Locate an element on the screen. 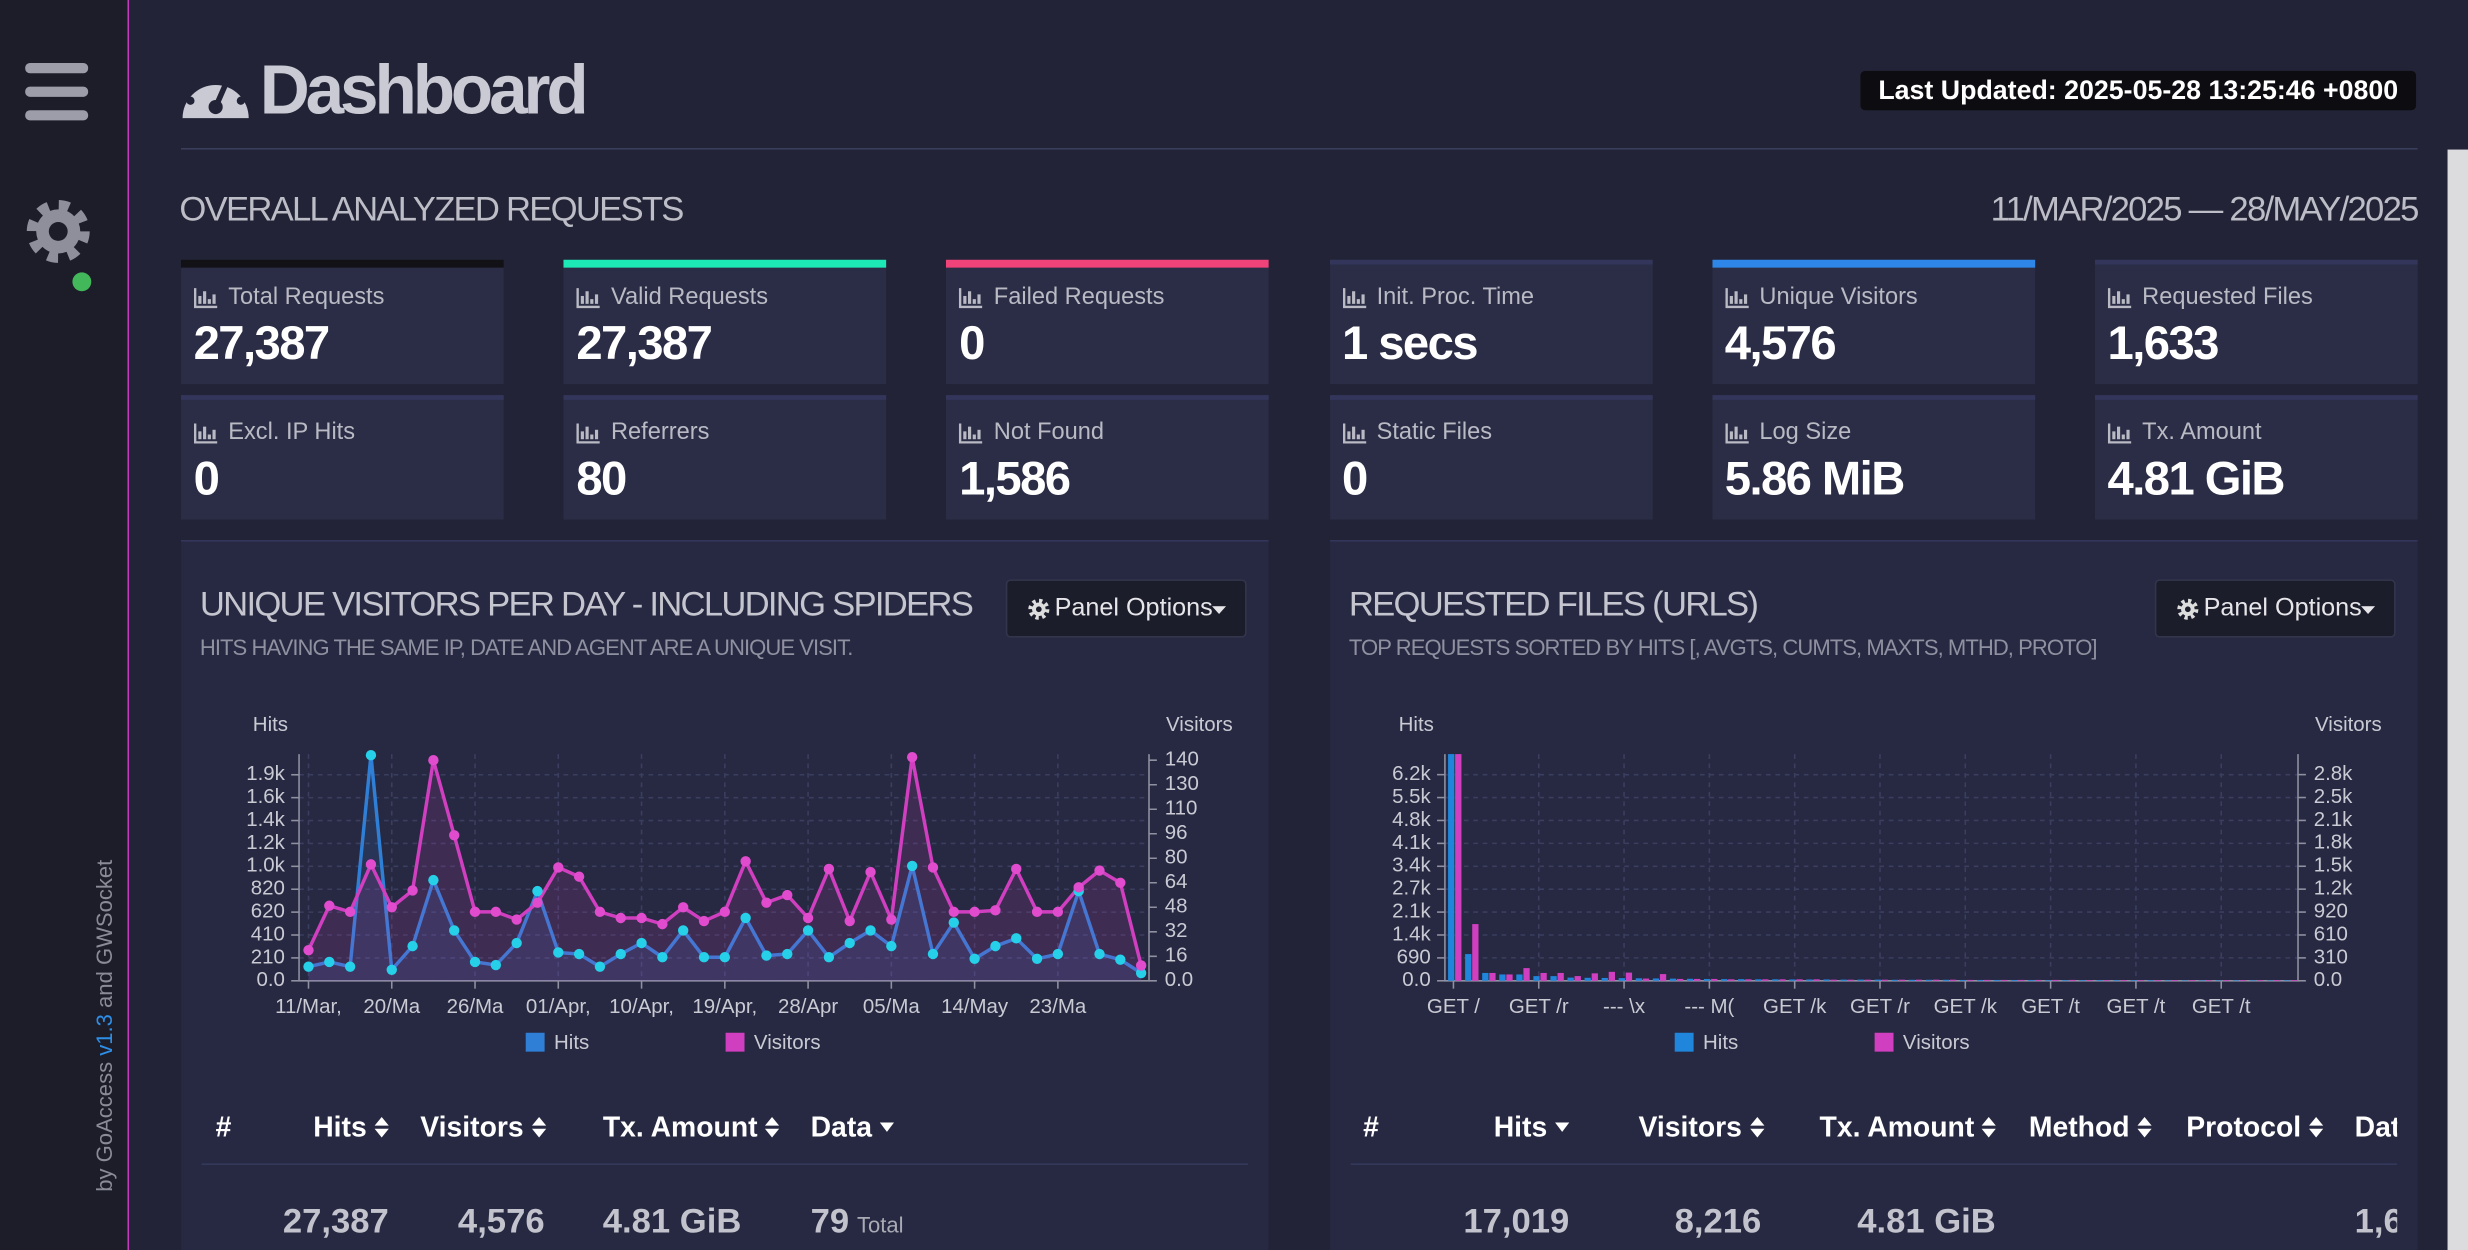 Image resolution: width=2468 pixels, height=1250 pixels. credit-lib: GWSocket is located at coordinates (104, 912).